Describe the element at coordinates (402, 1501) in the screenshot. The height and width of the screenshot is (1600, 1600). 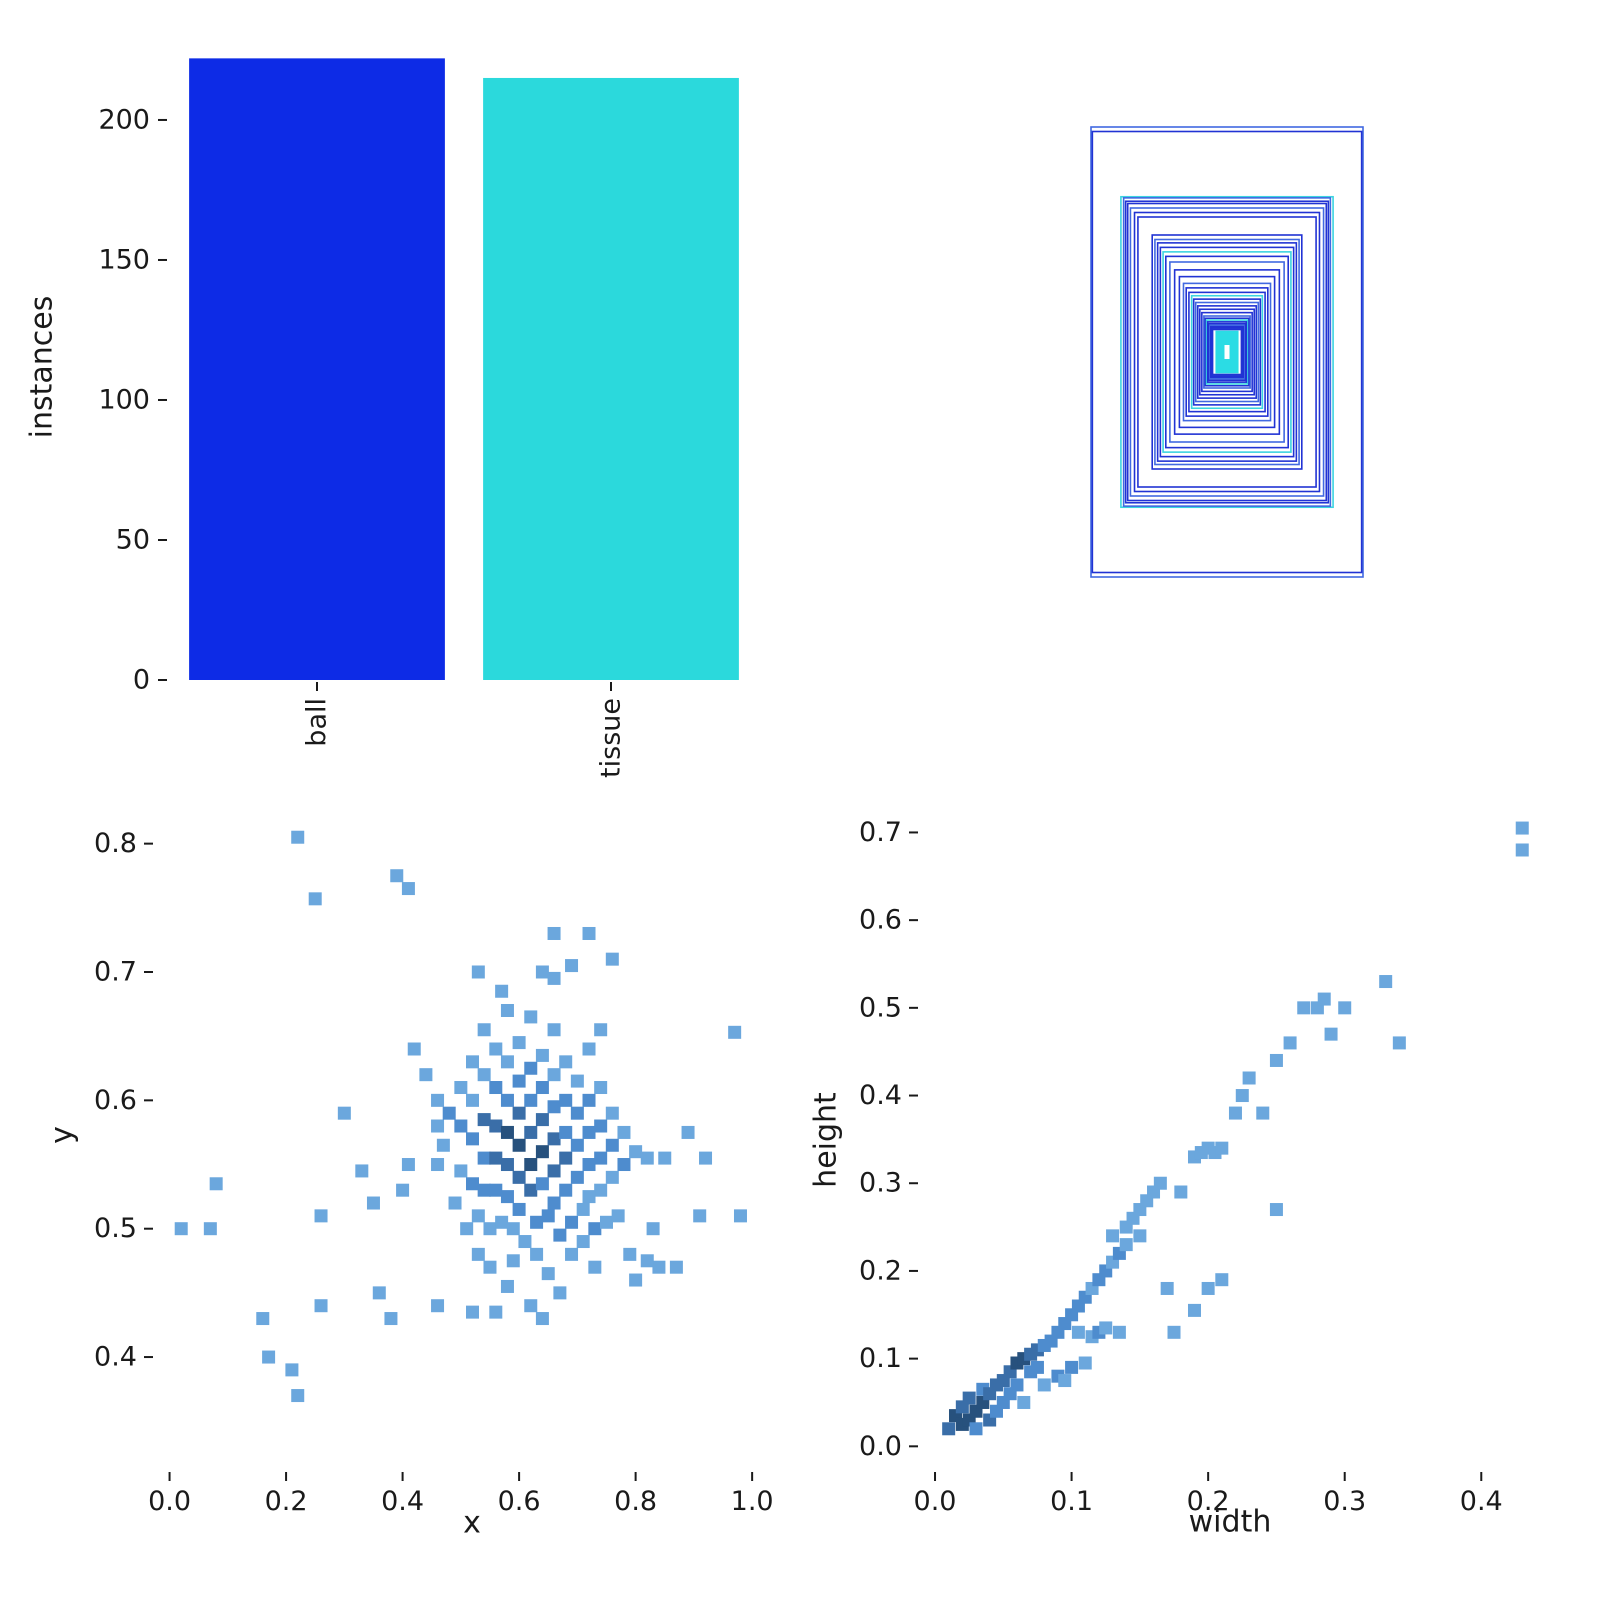
I see `x-tick-label: 0.4` at that location.